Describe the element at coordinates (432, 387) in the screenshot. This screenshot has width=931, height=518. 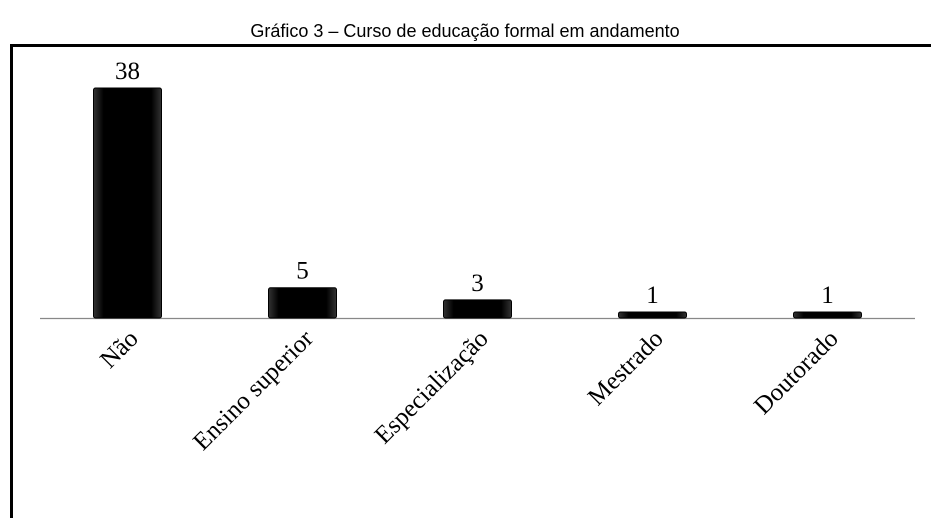
I see `x-tick-label: Especialização` at that location.